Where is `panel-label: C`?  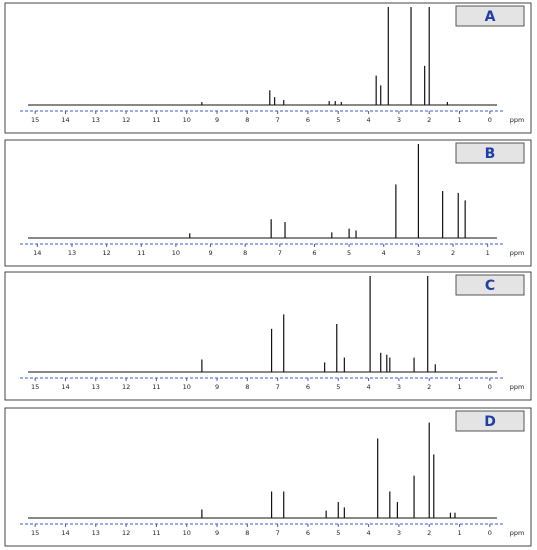
panel-label: C is located at coordinates (490, 286).